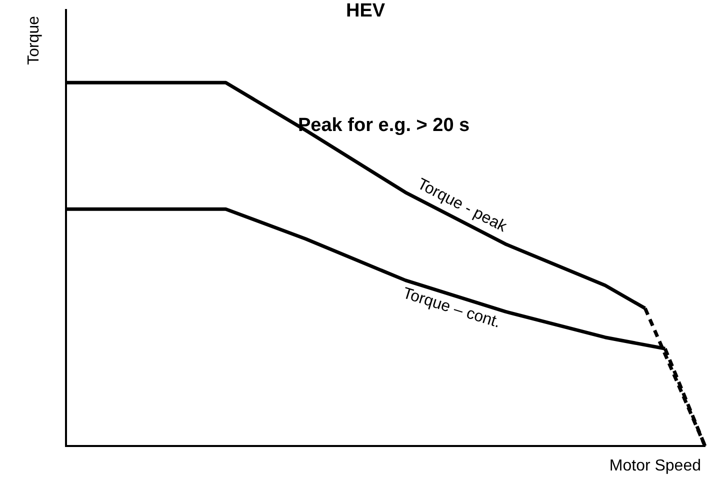 The height and width of the screenshot is (485, 717). What do you see at coordinates (366, 11) in the screenshot?
I see `chart-title: HEV` at bounding box center [366, 11].